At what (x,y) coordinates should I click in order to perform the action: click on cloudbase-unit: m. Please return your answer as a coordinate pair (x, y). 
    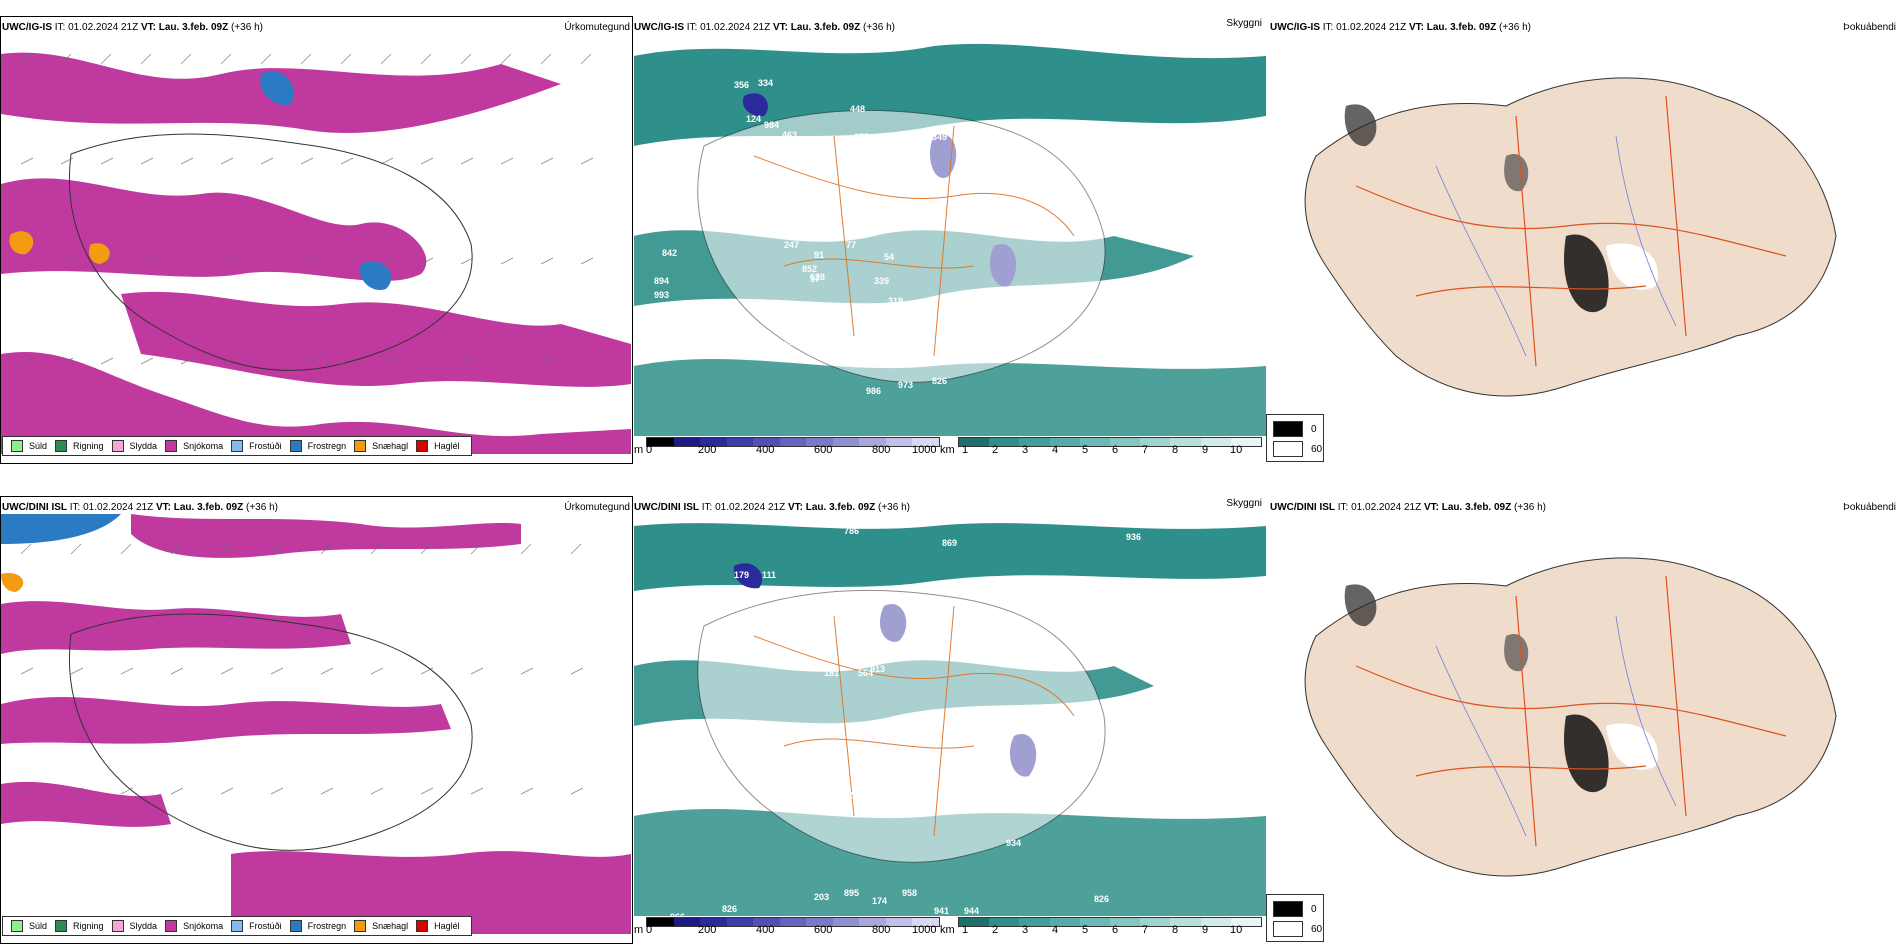
    Looking at the image, I should click on (639, 450).